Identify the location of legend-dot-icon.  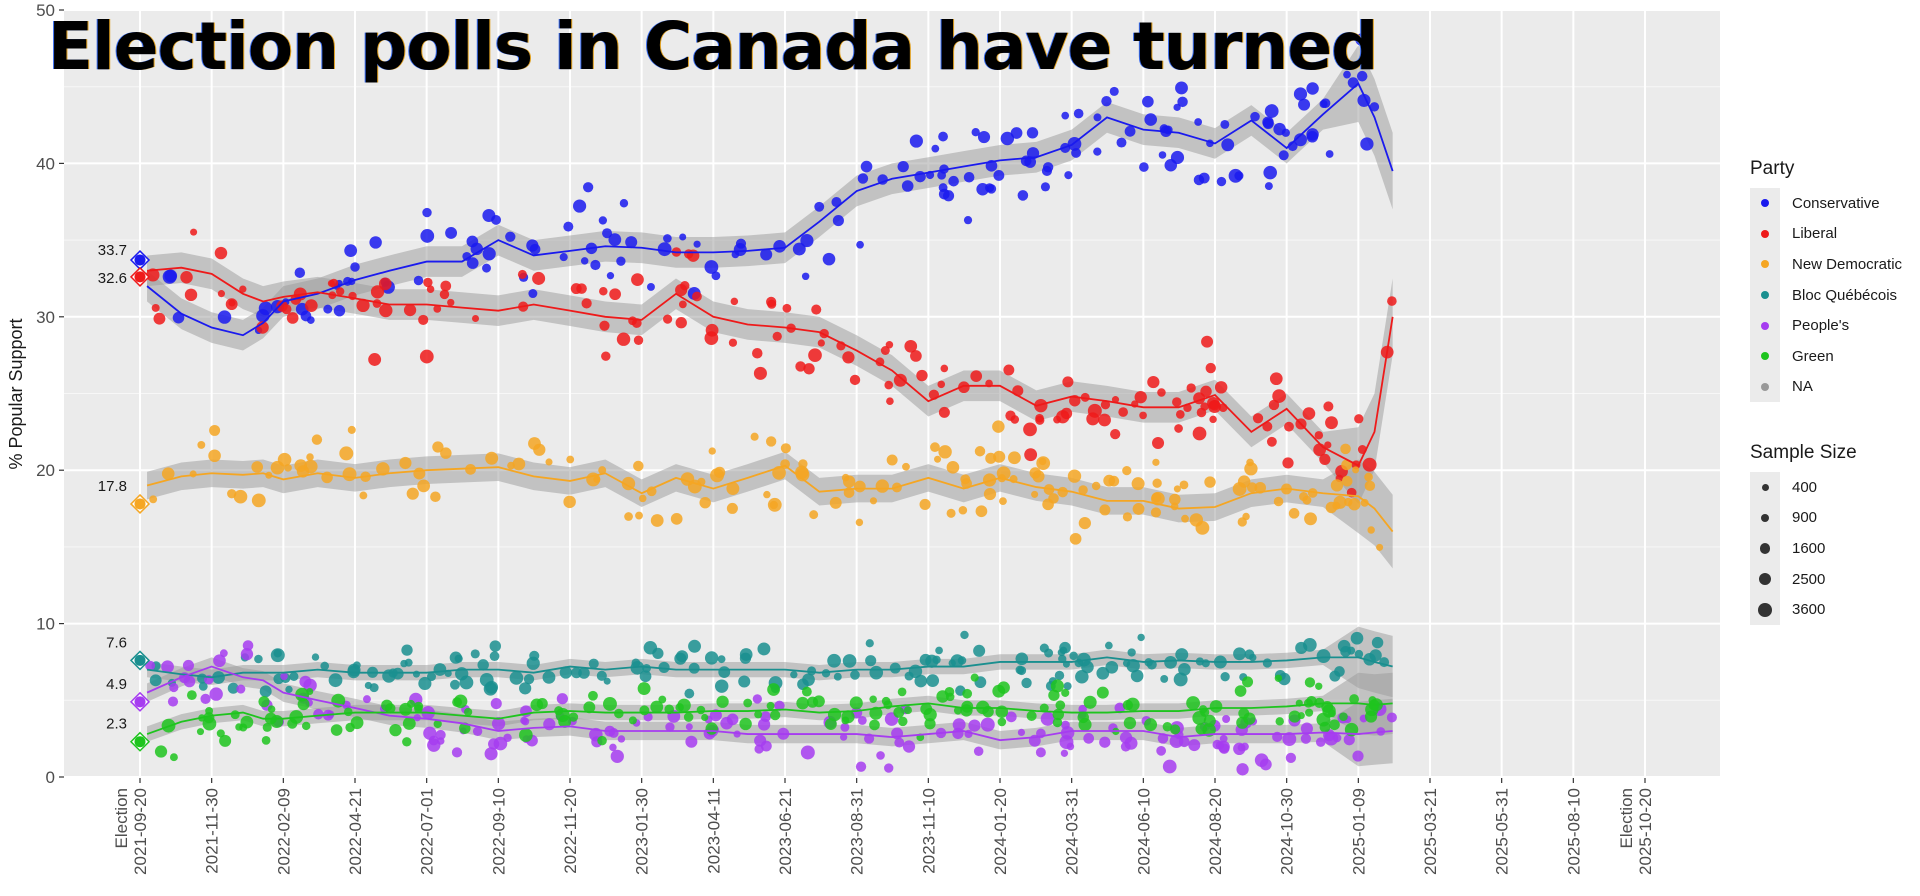
(1765, 356).